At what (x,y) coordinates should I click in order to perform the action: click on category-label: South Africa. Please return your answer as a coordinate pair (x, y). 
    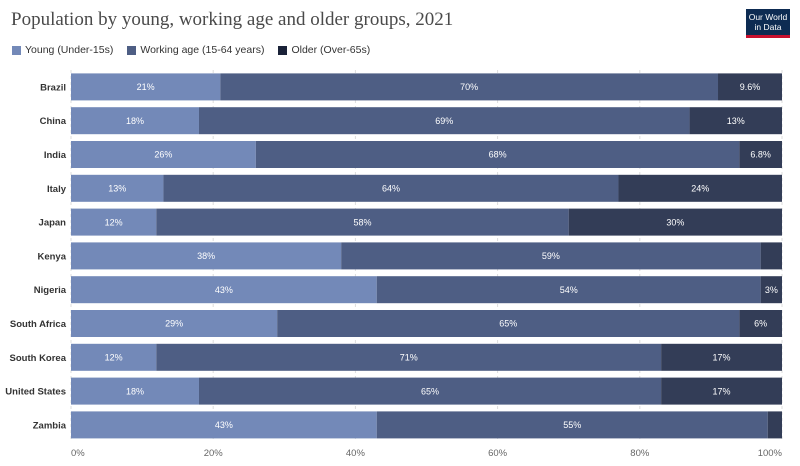
    Looking at the image, I should click on (38, 324).